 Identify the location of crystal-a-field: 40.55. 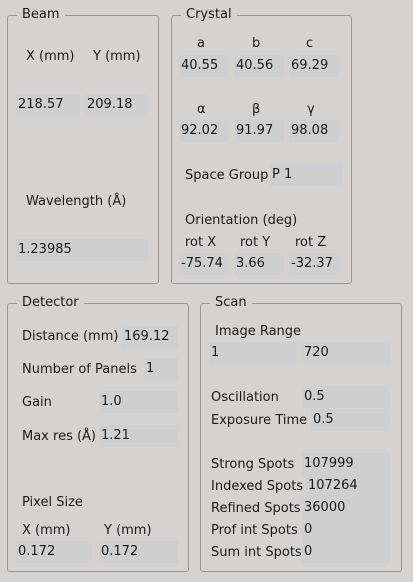
(204, 66).